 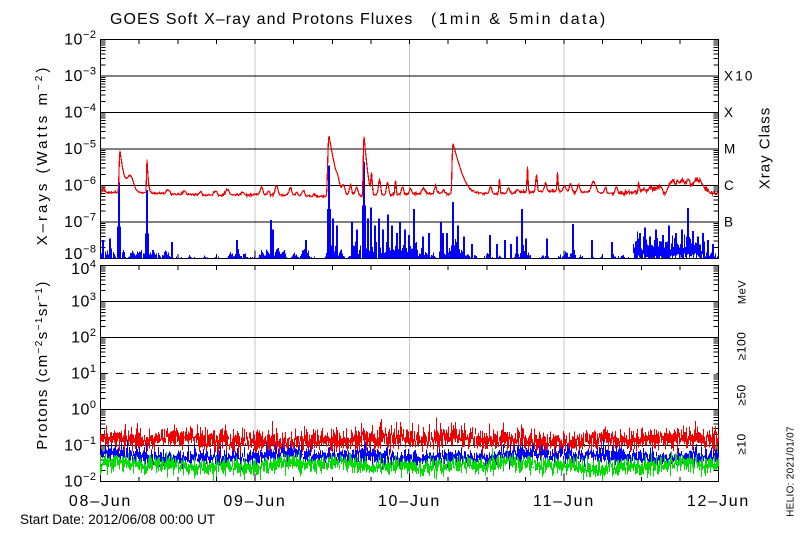 What do you see at coordinates (261, 19) in the screenshot?
I see `svg-text:GOES Soft X–ray and Protons Fl: GOES Soft X–ray and Protons Fluxes` at bounding box center [261, 19].